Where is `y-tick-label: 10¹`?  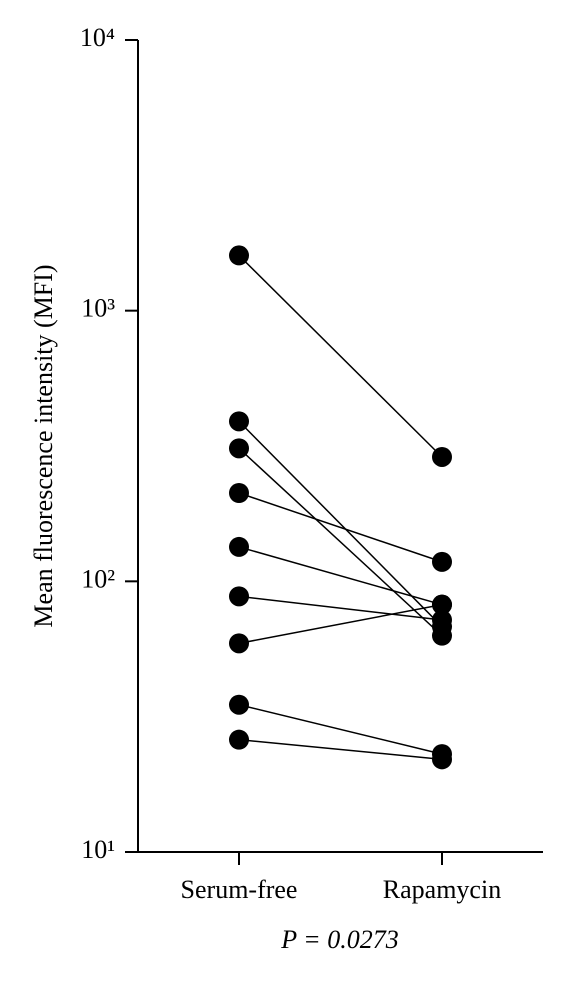
y-tick-label: 10¹ is located at coordinates (98, 849).